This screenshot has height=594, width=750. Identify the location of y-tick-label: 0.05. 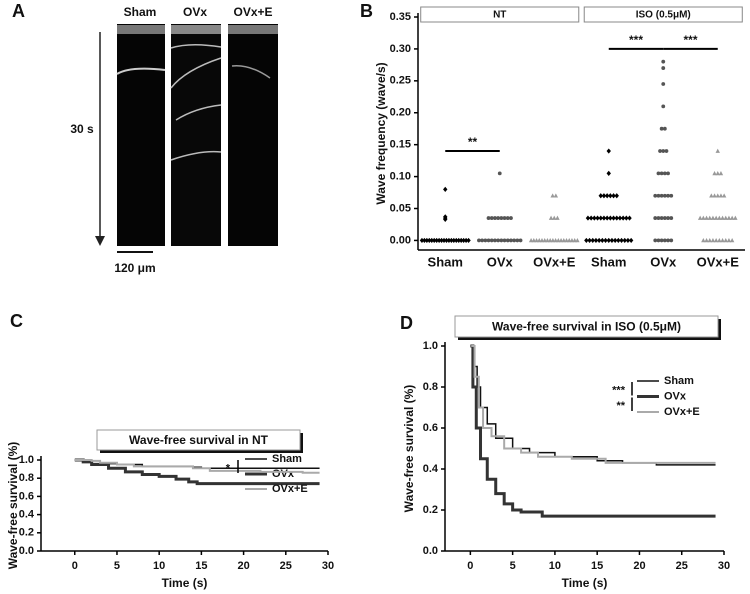
(400, 208).